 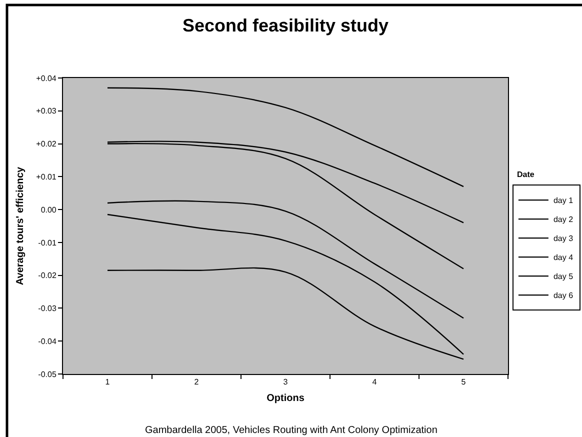 I want to click on y-tick-label: -0.04, so click(x=47, y=341).